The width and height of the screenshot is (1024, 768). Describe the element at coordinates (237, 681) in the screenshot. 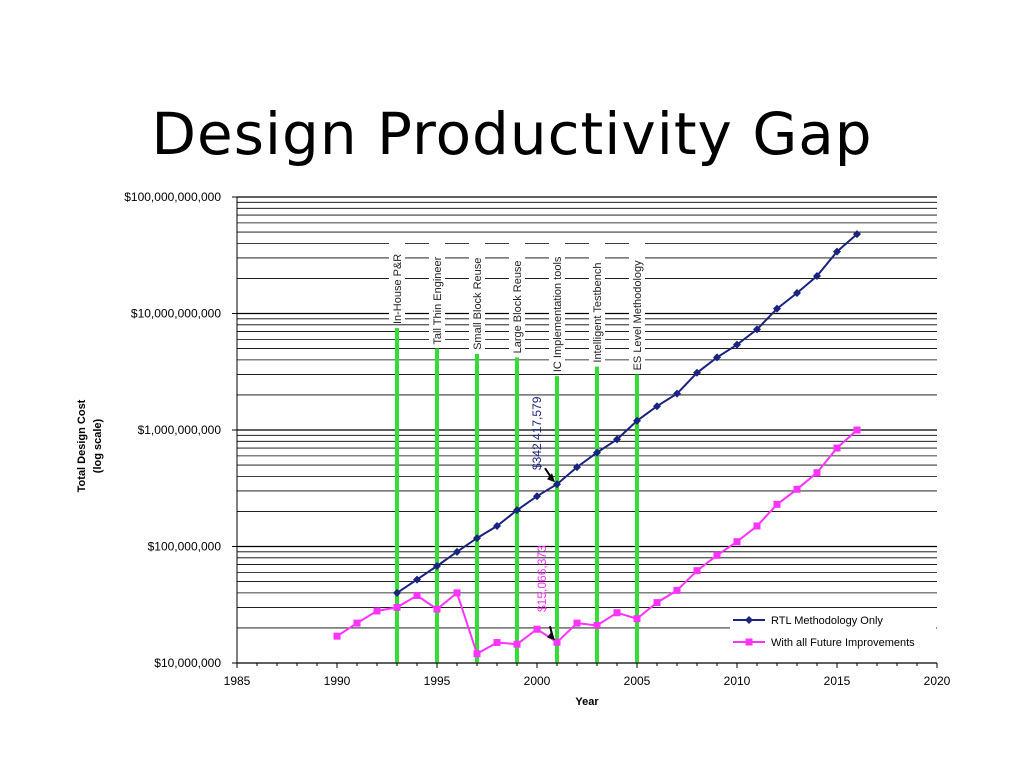

I see `x-tick-label: 1985` at that location.